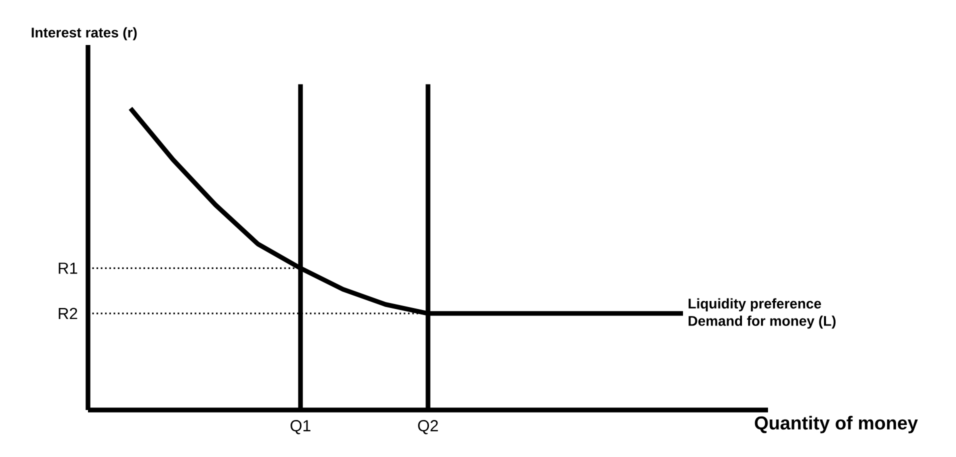  What do you see at coordinates (300, 427) in the screenshot?
I see `x-tick-label: Q1` at bounding box center [300, 427].